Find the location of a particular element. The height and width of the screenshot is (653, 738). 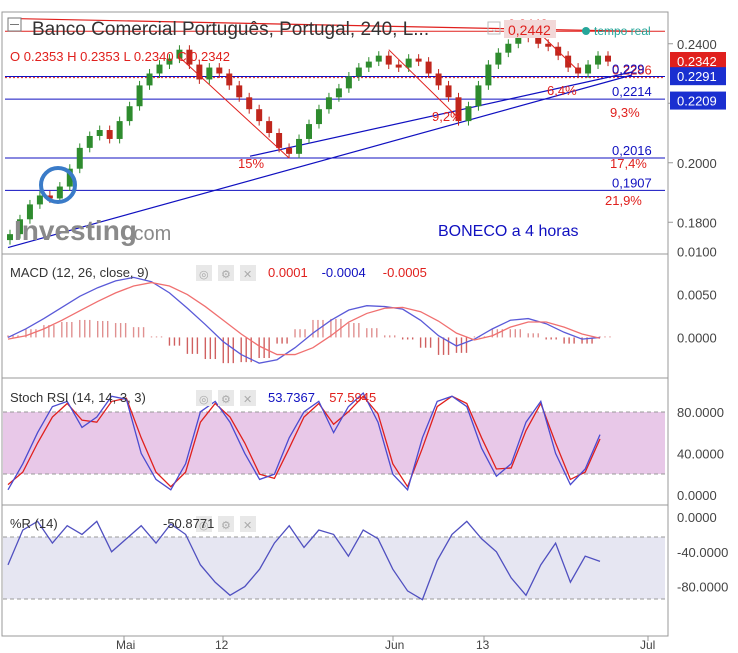

stoch-overbought-band is located at coordinates (334, 443).